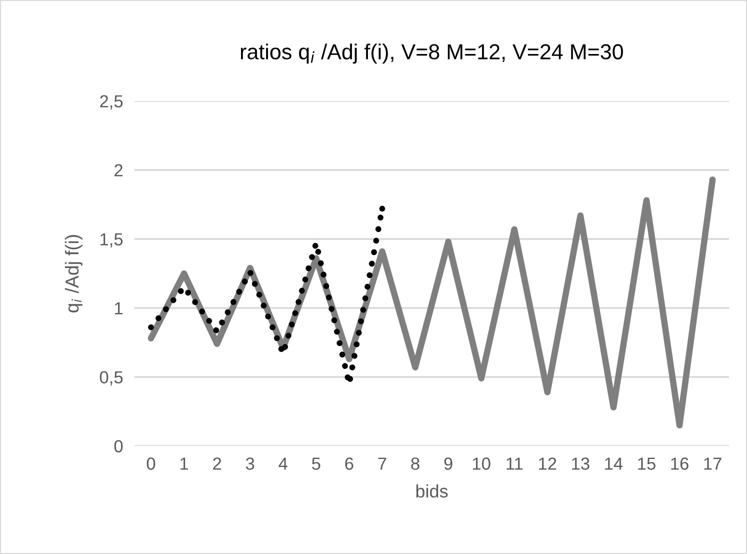 The width and height of the screenshot is (747, 554). What do you see at coordinates (111, 378) in the screenshot?
I see `y-tick-label: 0,5` at bounding box center [111, 378].